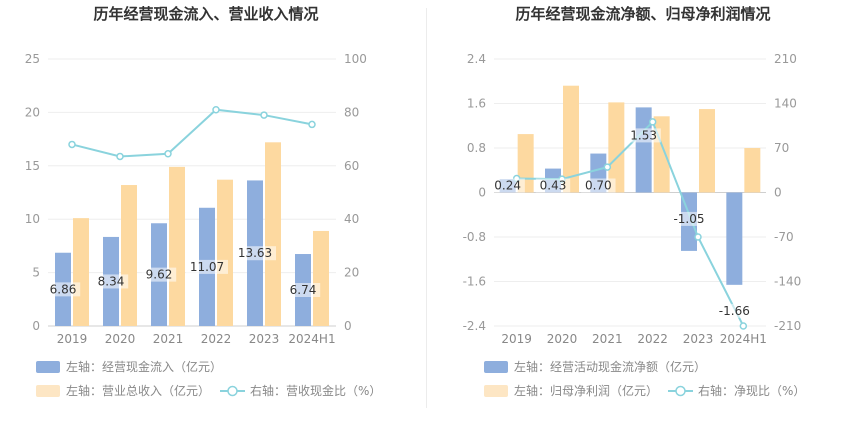  Describe the element at coordinates (787, 326) in the screenshot. I see `chart2-right-tick-label: -210` at that location.